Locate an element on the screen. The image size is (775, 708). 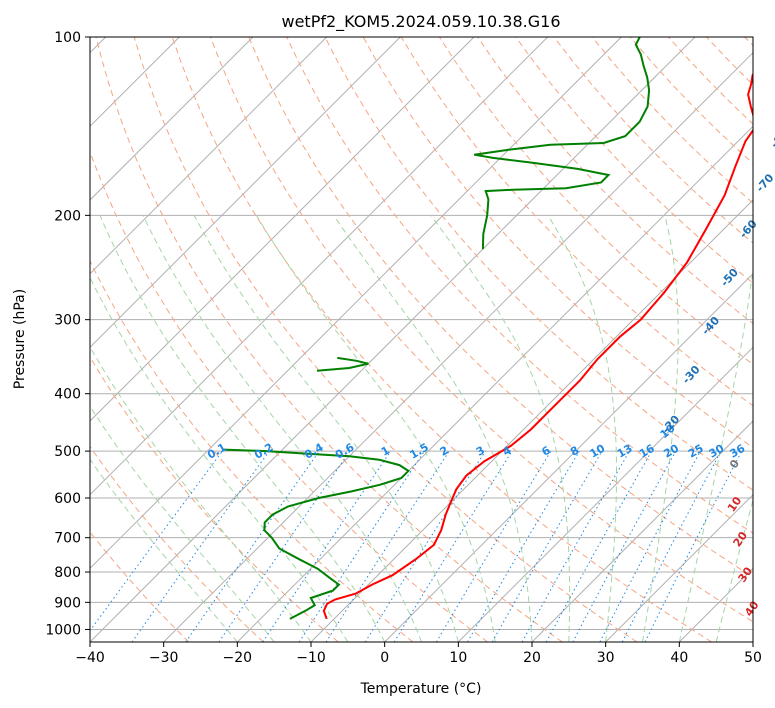
x-tick-label: −30 is located at coordinates (164, 658).